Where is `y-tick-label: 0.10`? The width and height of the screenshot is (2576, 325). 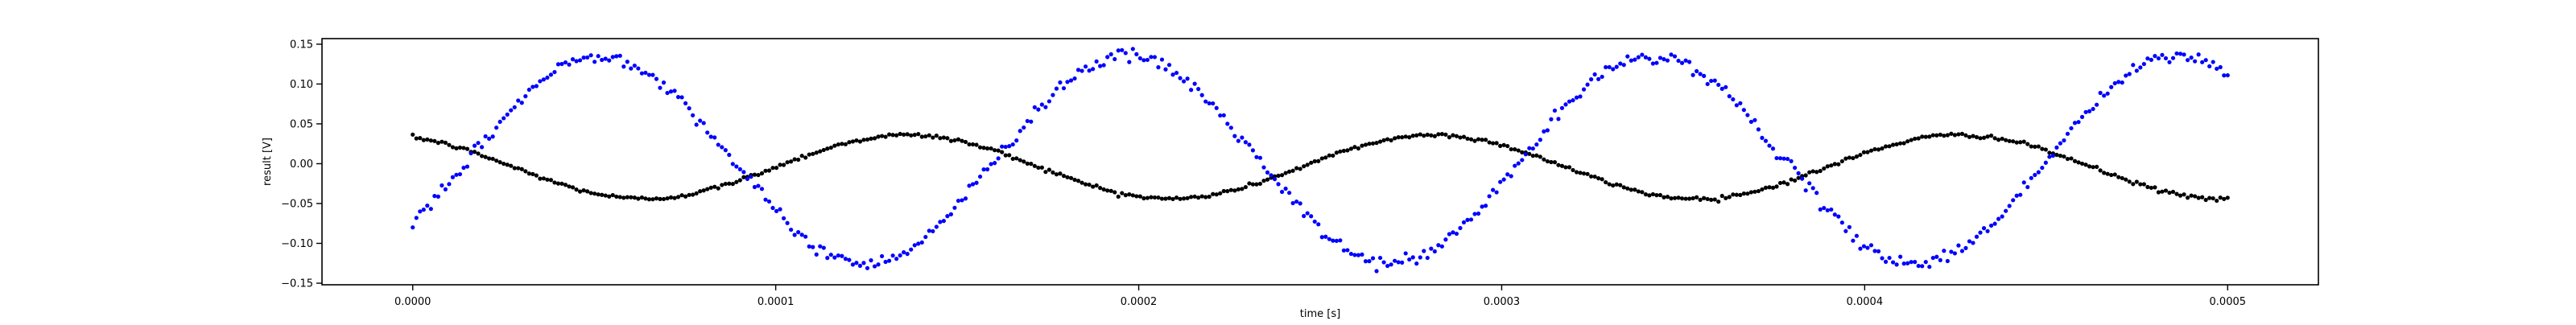 y-tick-label: 0.10 is located at coordinates (301, 85).